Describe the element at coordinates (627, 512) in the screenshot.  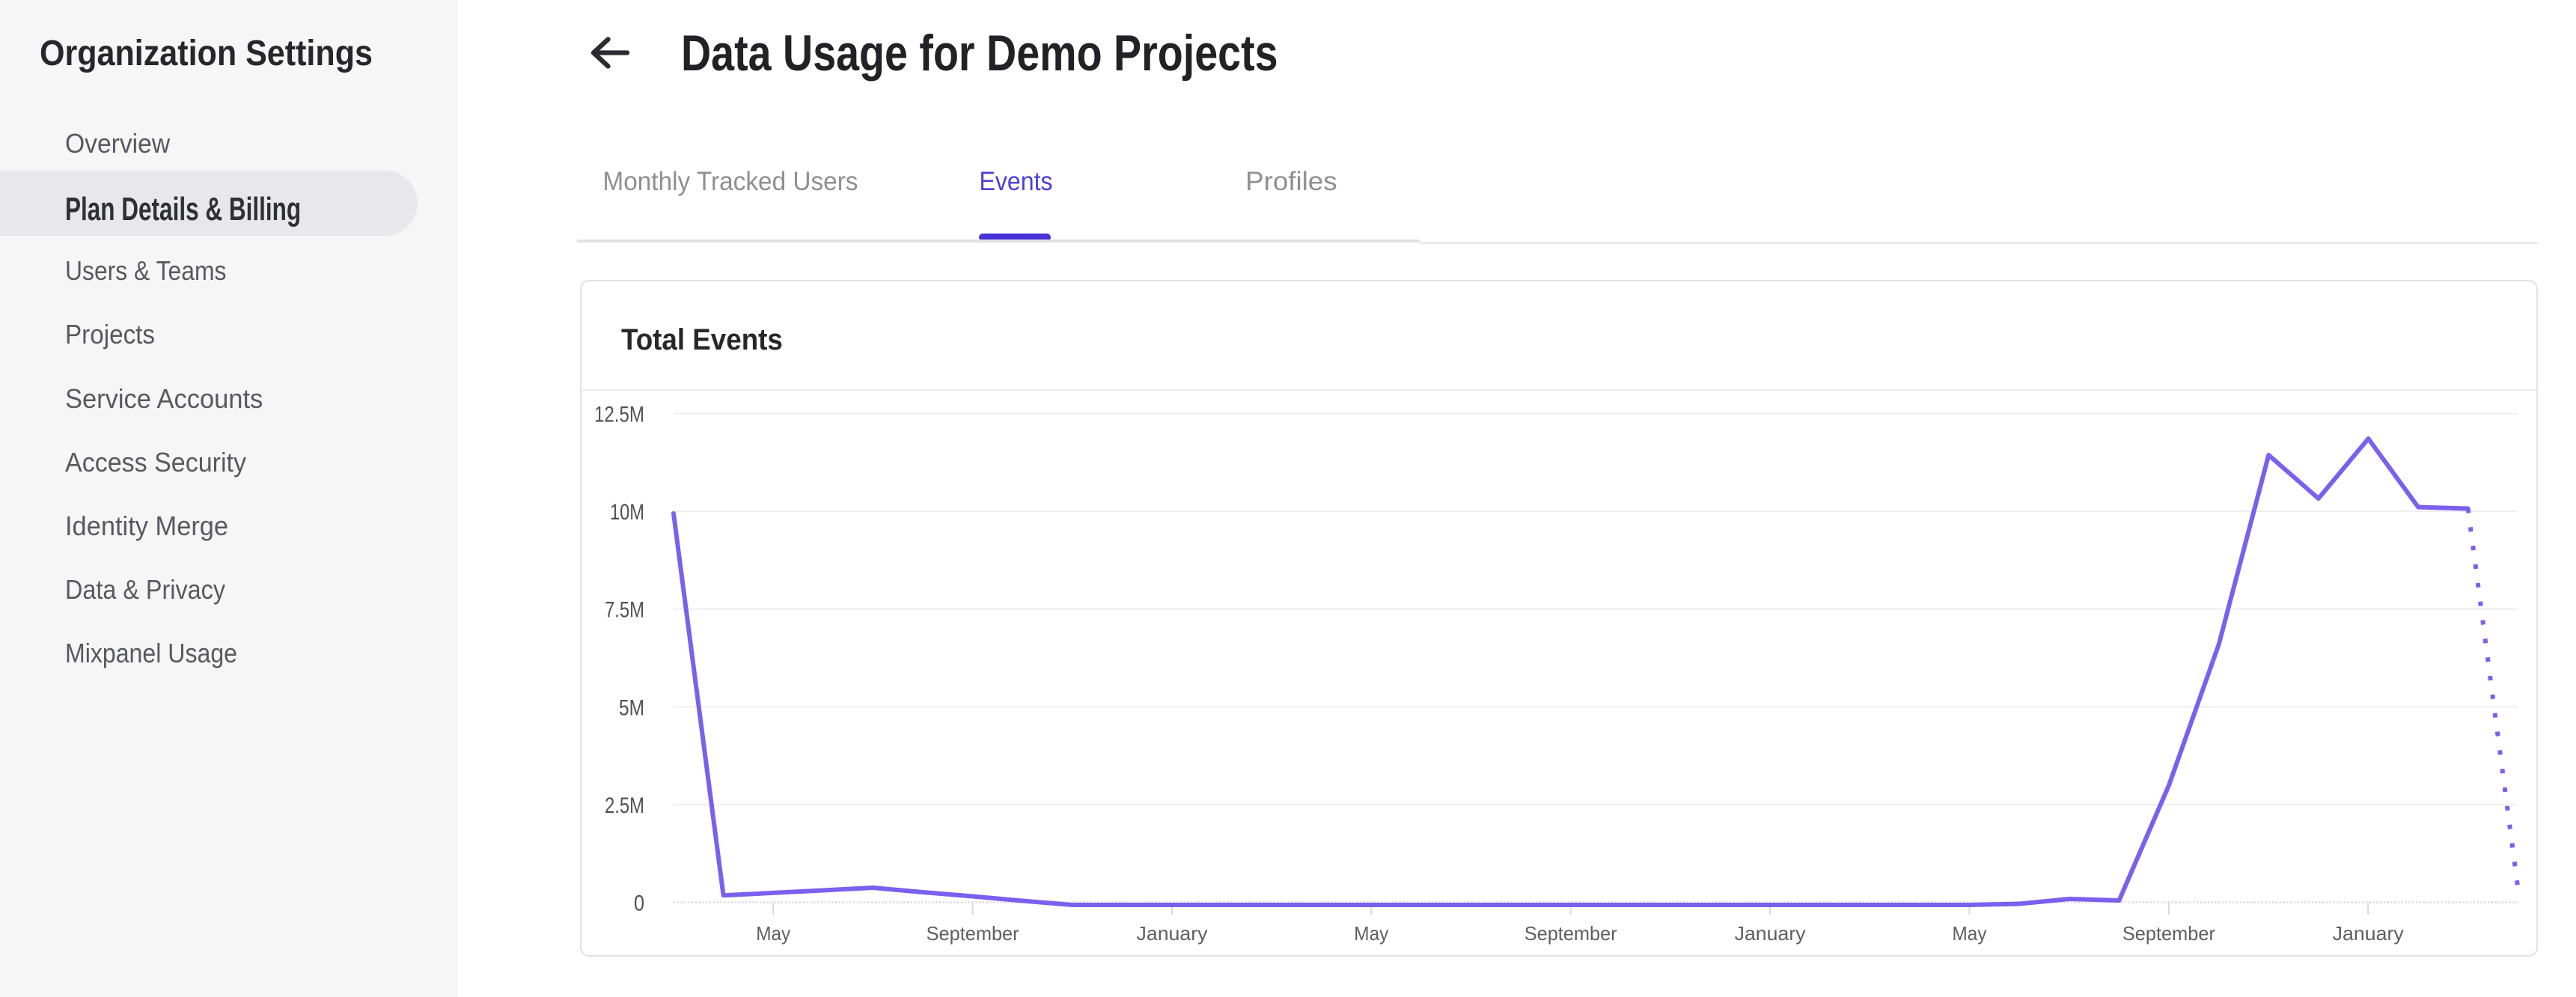
I see `svg-text: 10M` at that location.